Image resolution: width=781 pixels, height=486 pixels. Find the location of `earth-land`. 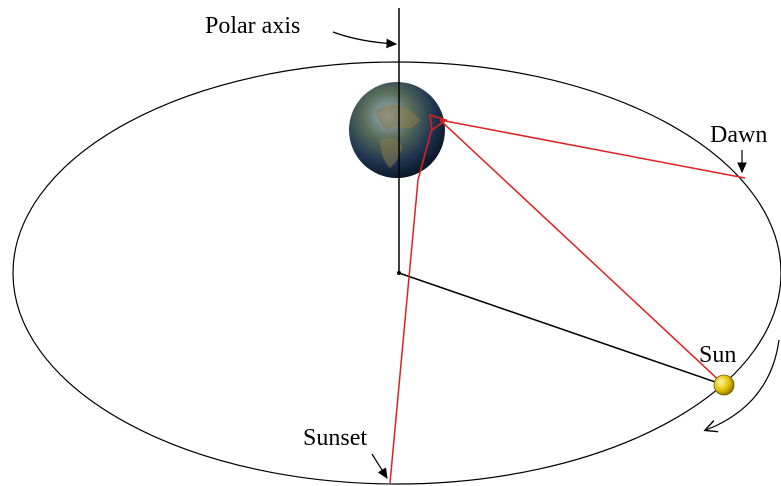

earth-land is located at coordinates (397, 136).